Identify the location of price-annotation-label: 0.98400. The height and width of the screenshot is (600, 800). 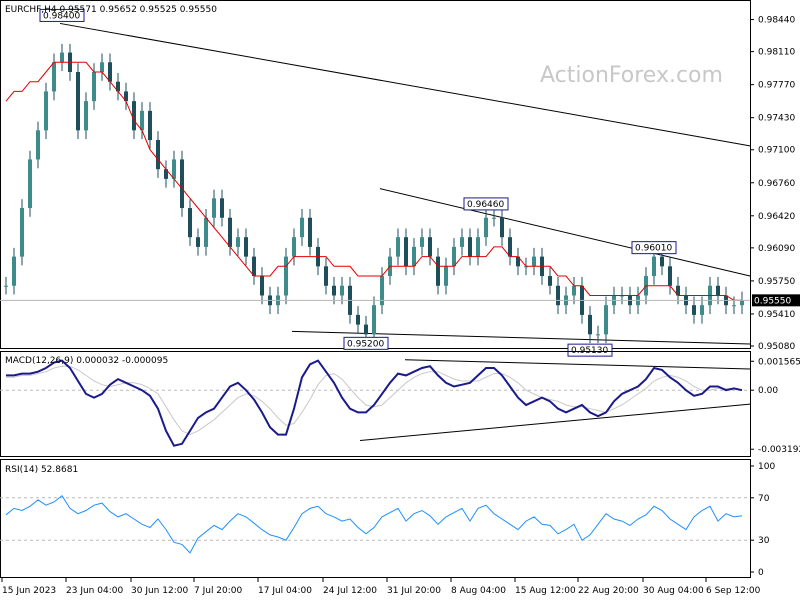
(61, 16).